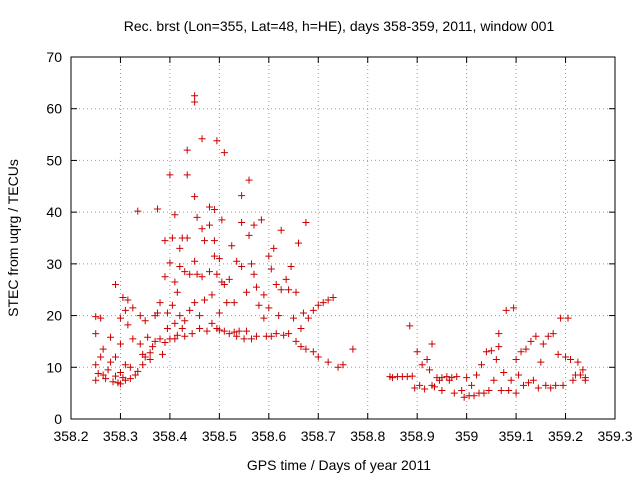 The image size is (640, 480). What do you see at coordinates (367, 436) in the screenshot?
I see `x-tick-label: 358.8` at bounding box center [367, 436].